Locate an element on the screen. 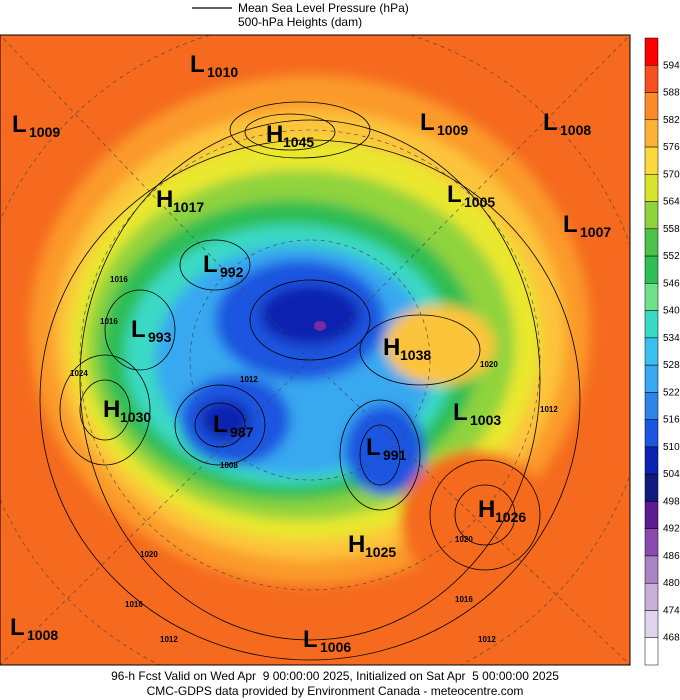  colorbar-label: 558 is located at coordinates (671, 229).